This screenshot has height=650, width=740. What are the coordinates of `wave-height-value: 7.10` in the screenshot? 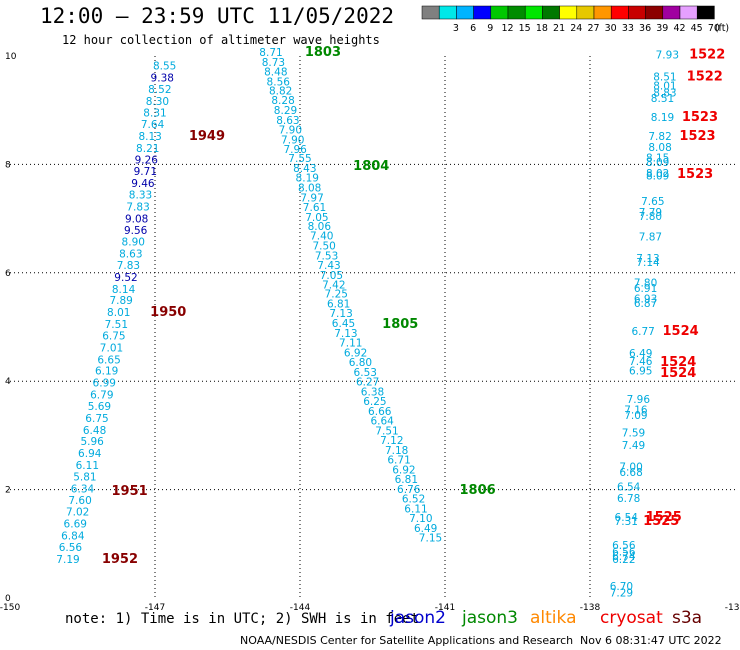 It's located at (420, 519).